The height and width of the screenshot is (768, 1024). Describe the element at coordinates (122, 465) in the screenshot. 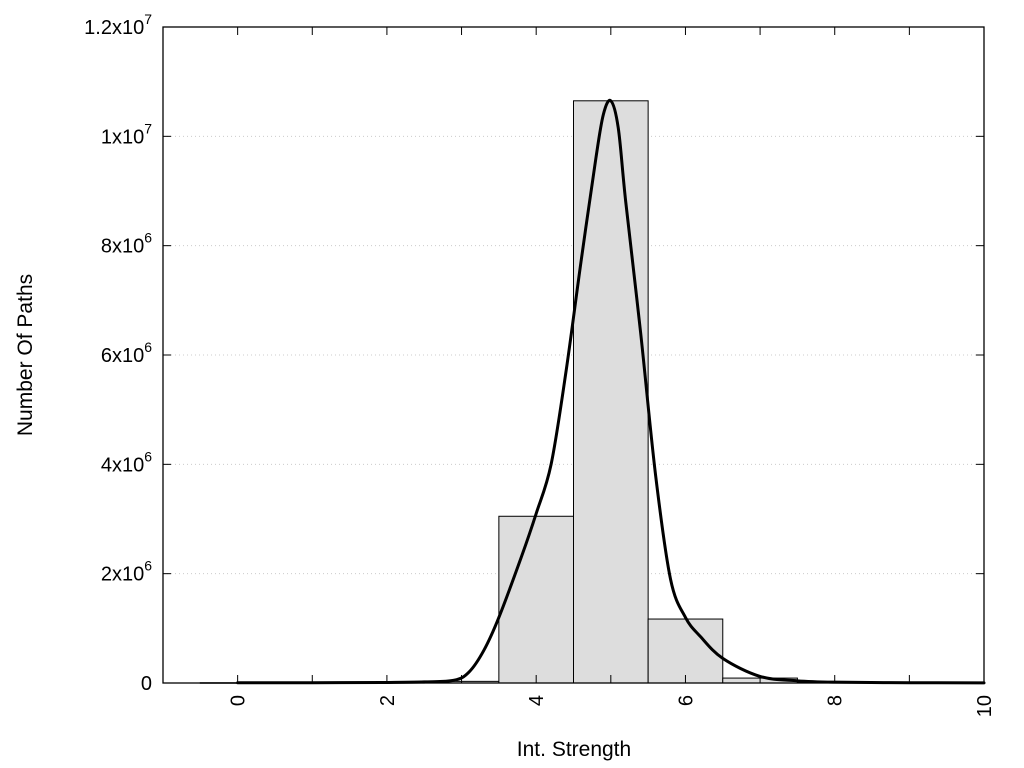

I see `y-tick-base: 4x10` at that location.